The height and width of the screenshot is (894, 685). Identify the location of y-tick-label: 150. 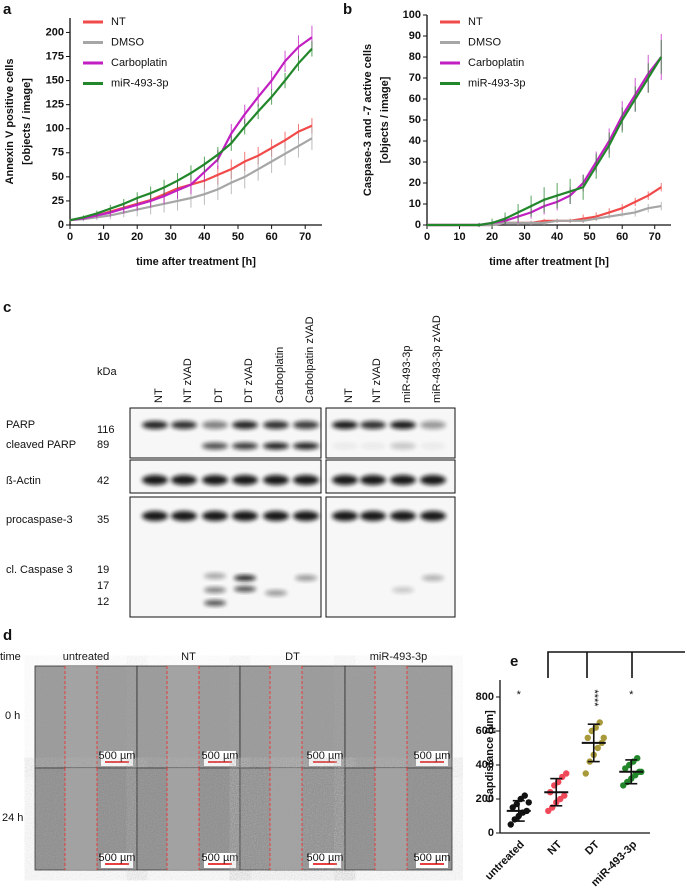
(55, 80).